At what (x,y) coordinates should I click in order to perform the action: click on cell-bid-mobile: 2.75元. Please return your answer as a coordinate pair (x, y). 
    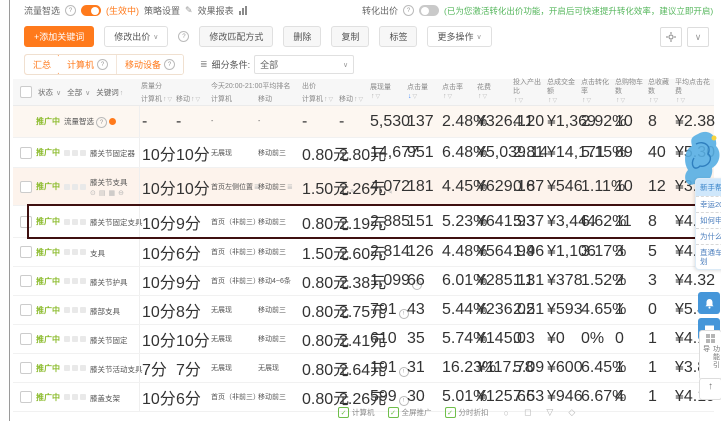
    Looking at the image, I should click on (363, 312).